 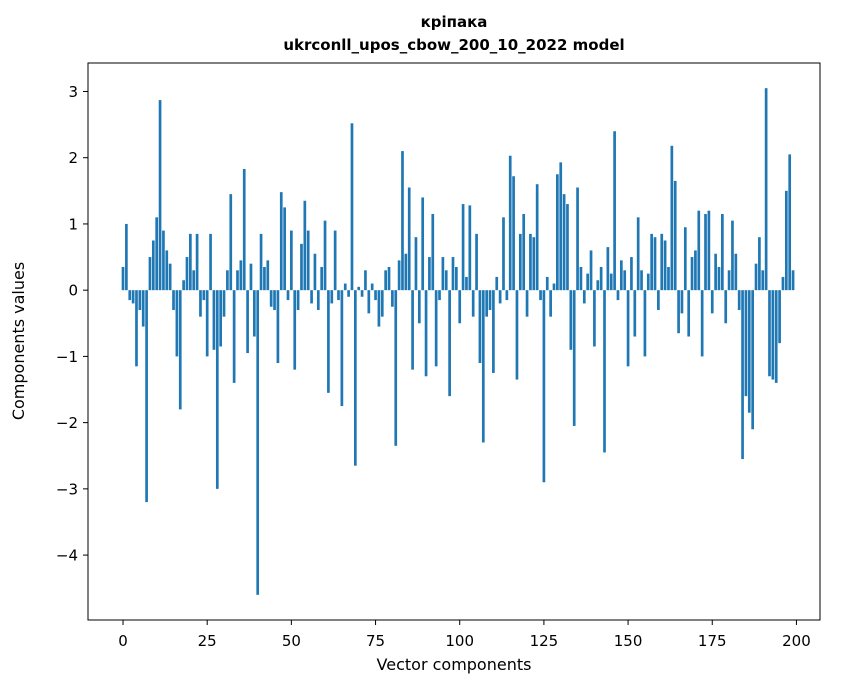 I want to click on y-tick-label: 1, so click(x=73, y=224).